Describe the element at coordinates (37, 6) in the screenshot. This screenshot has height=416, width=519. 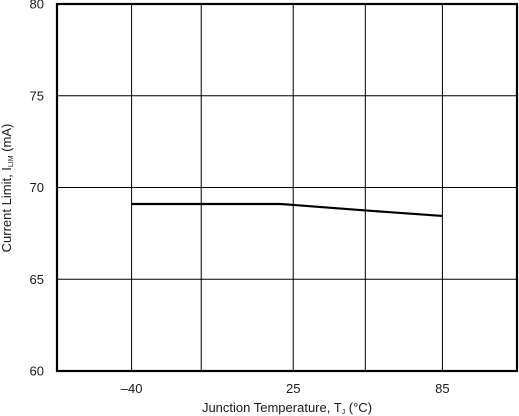
I see `y-tick-label-4: 80` at that location.